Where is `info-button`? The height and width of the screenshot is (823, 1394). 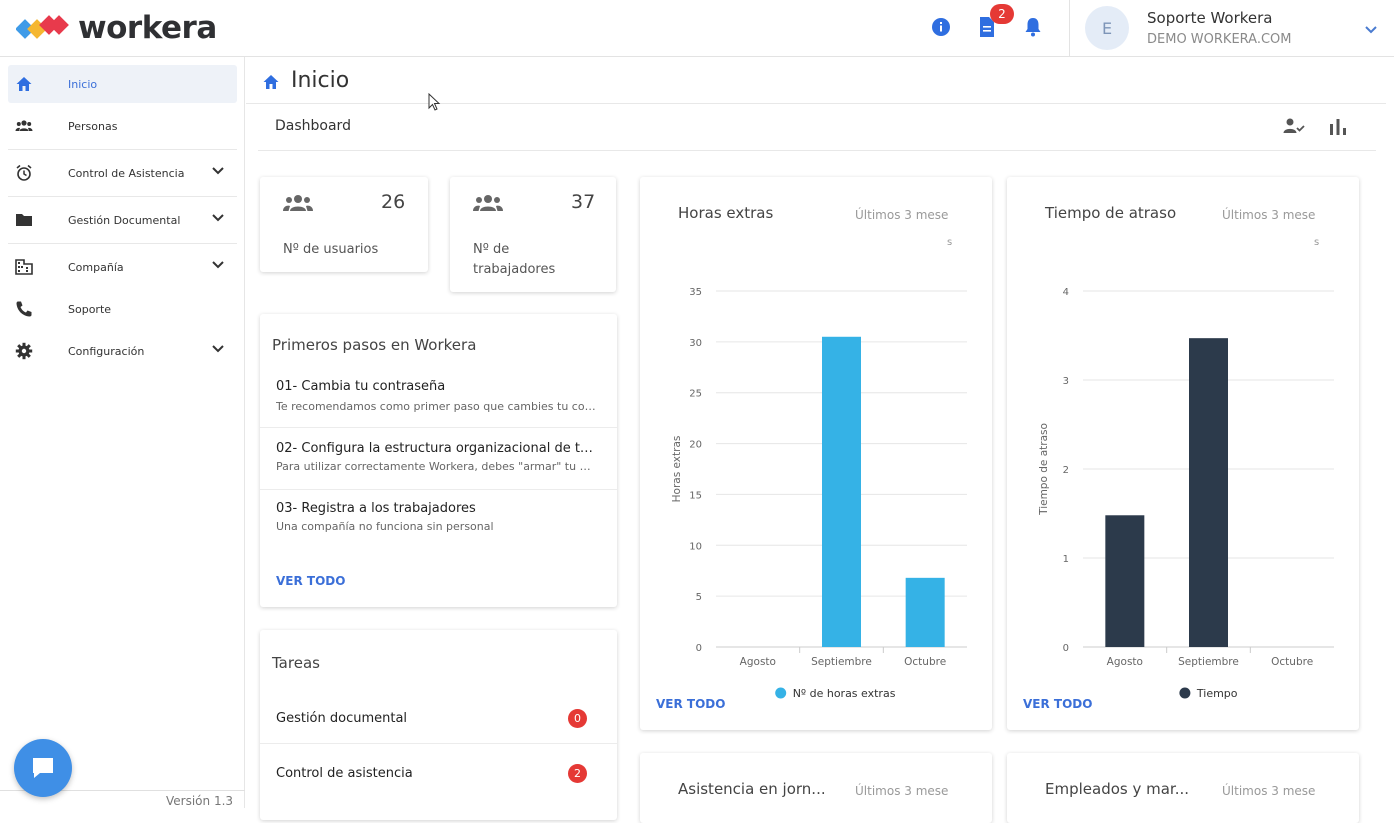
info-button is located at coordinates (941, 27).